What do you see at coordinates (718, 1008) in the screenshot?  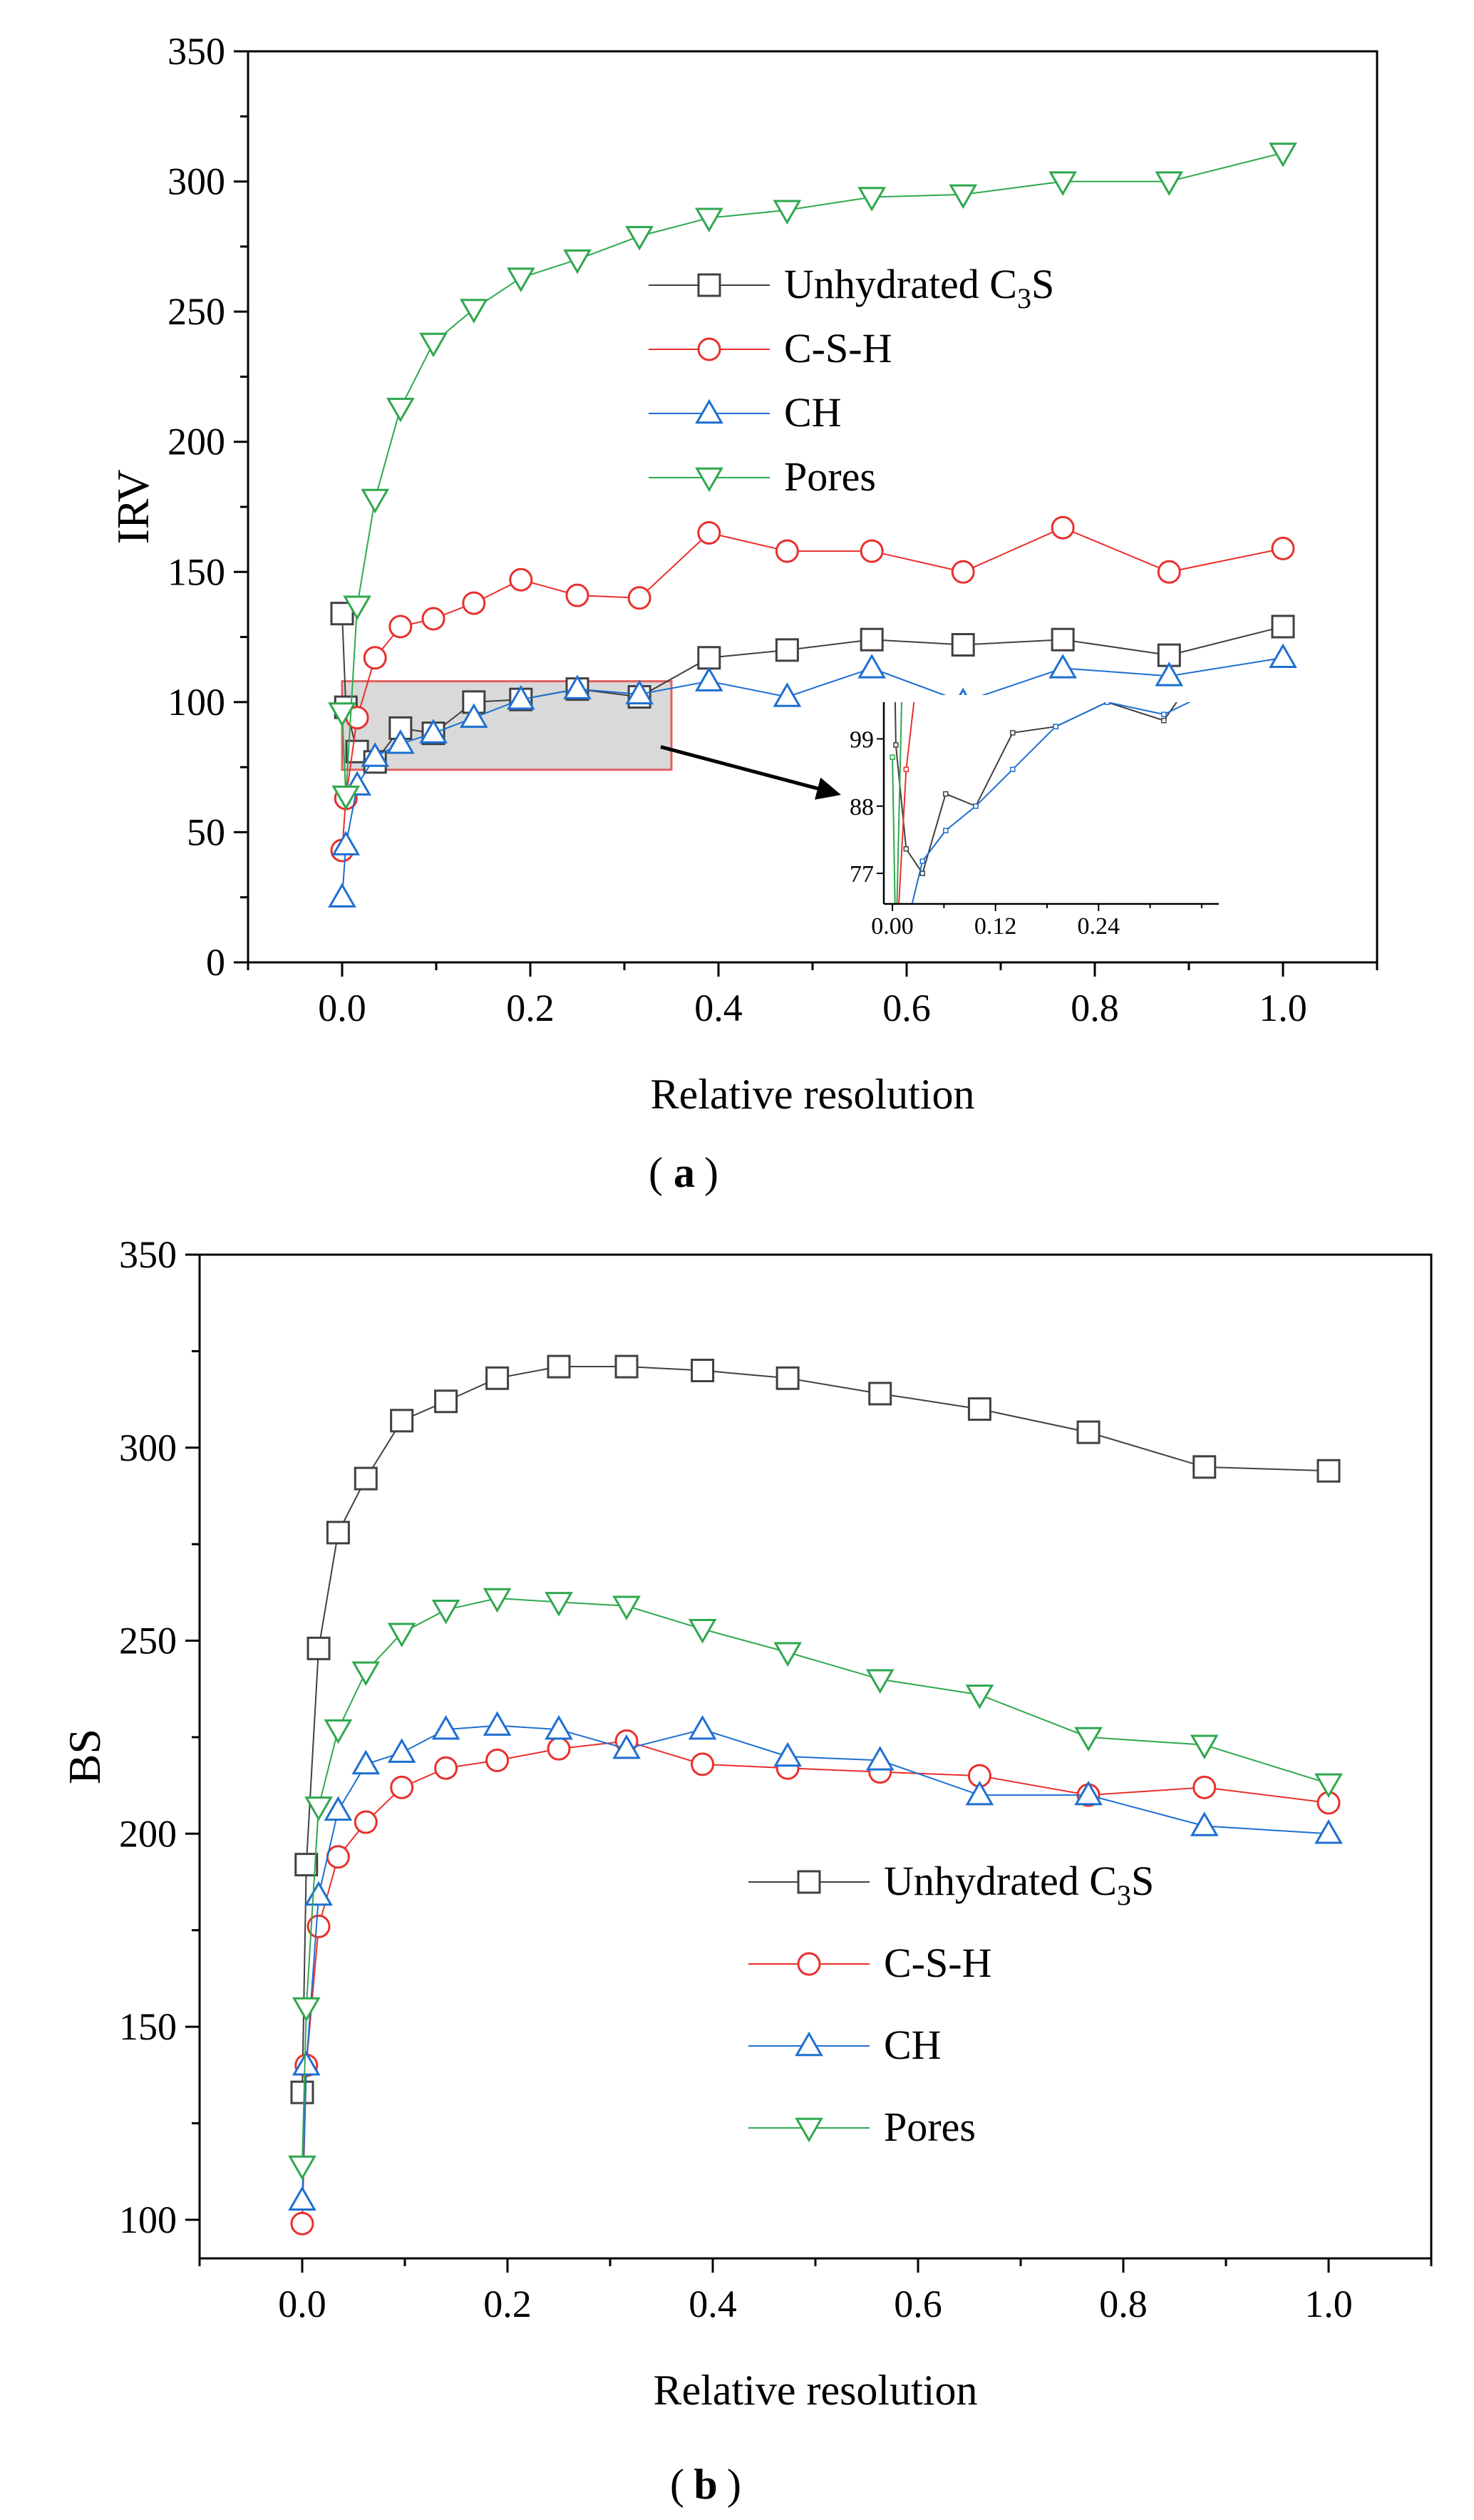 I see `panel-a-xtick-label: 0.4` at bounding box center [718, 1008].